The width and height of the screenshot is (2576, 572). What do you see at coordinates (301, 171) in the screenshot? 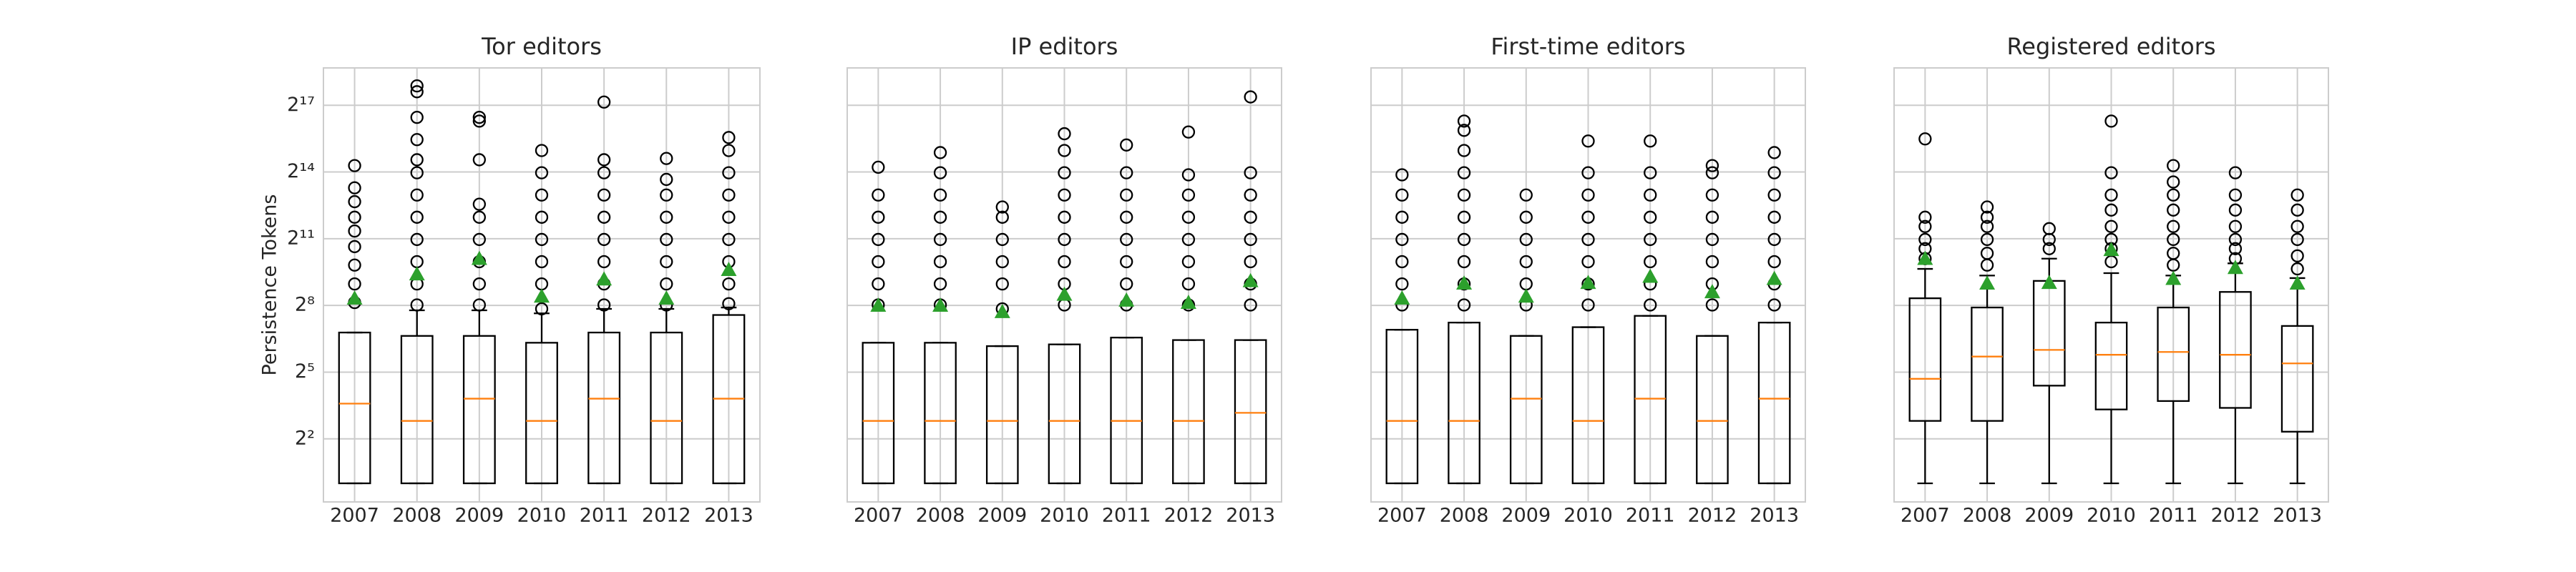
I see `y-tick-label: 2¹⁴` at bounding box center [301, 171].